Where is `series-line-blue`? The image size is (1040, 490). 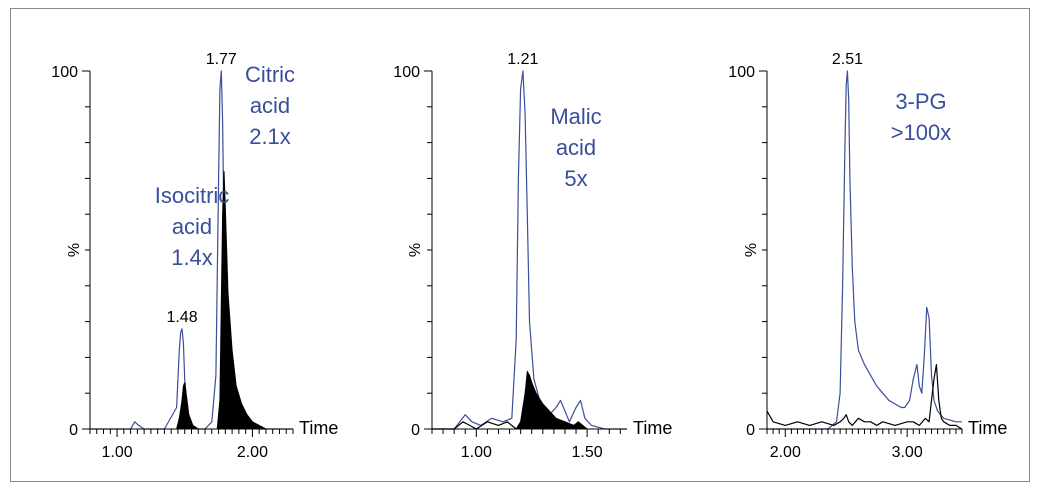 series-line-blue is located at coordinates (864, 250).